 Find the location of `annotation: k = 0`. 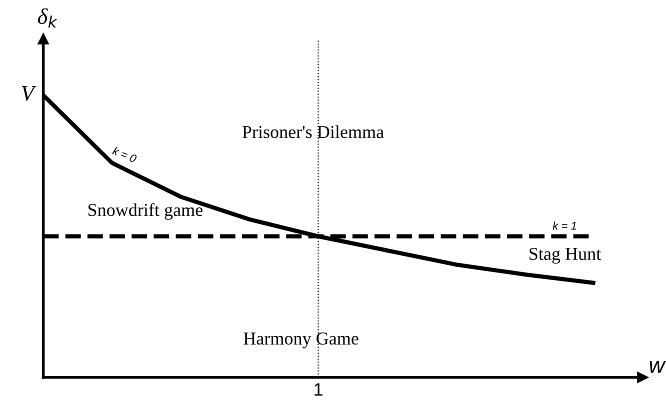

annotation: k = 0 is located at coordinates (125, 154).